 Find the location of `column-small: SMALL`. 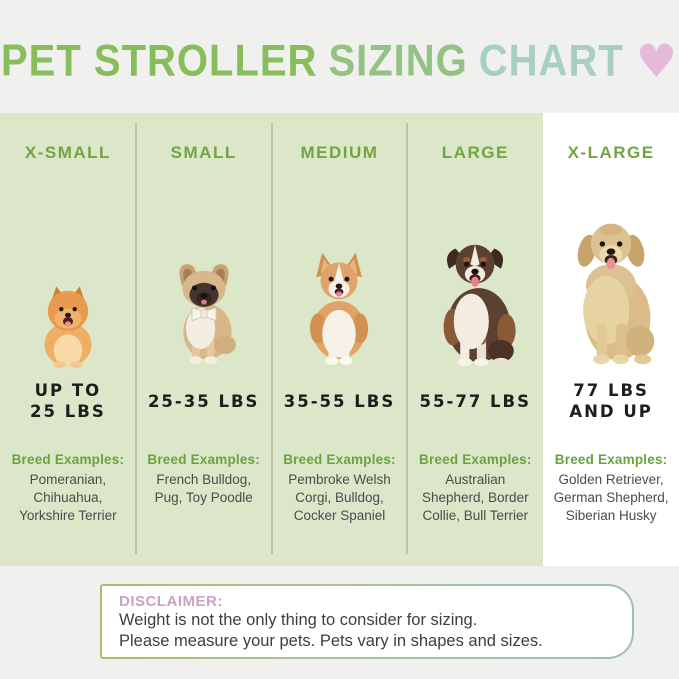

column-small: SMALL is located at coordinates (204, 339).